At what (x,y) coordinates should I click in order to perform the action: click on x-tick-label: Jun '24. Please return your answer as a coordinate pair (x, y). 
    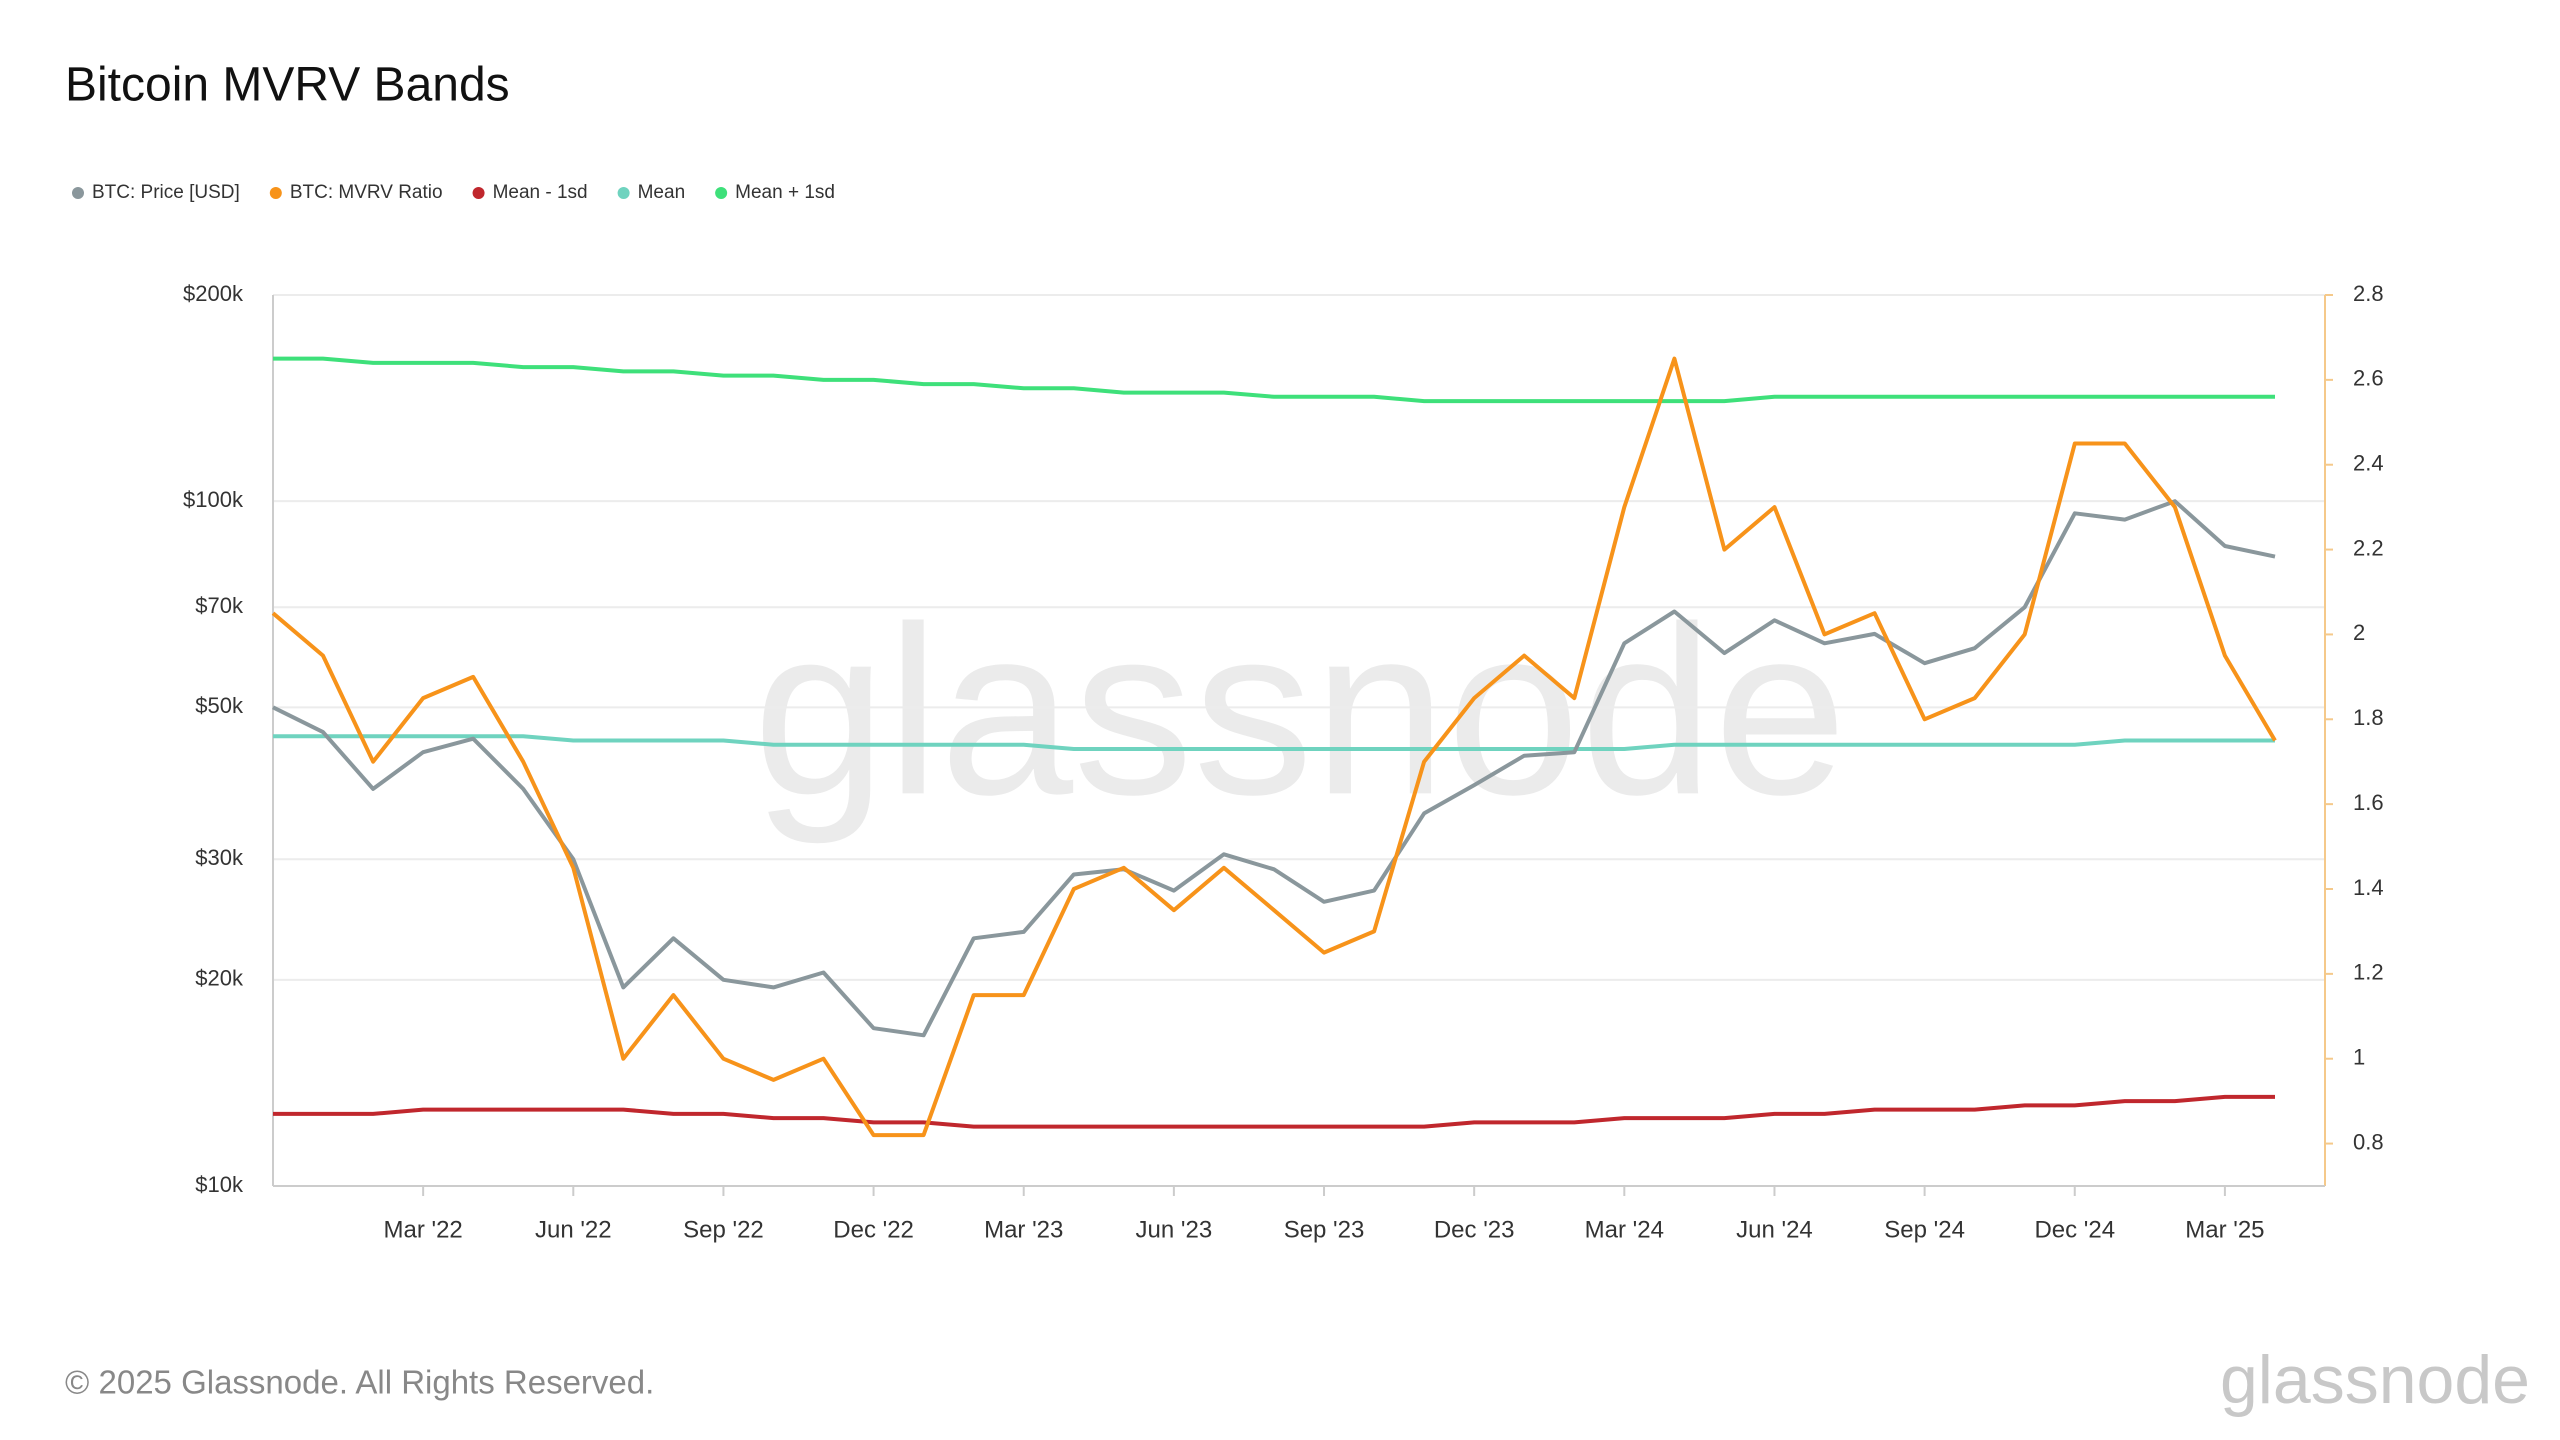
    Looking at the image, I should click on (1774, 1229).